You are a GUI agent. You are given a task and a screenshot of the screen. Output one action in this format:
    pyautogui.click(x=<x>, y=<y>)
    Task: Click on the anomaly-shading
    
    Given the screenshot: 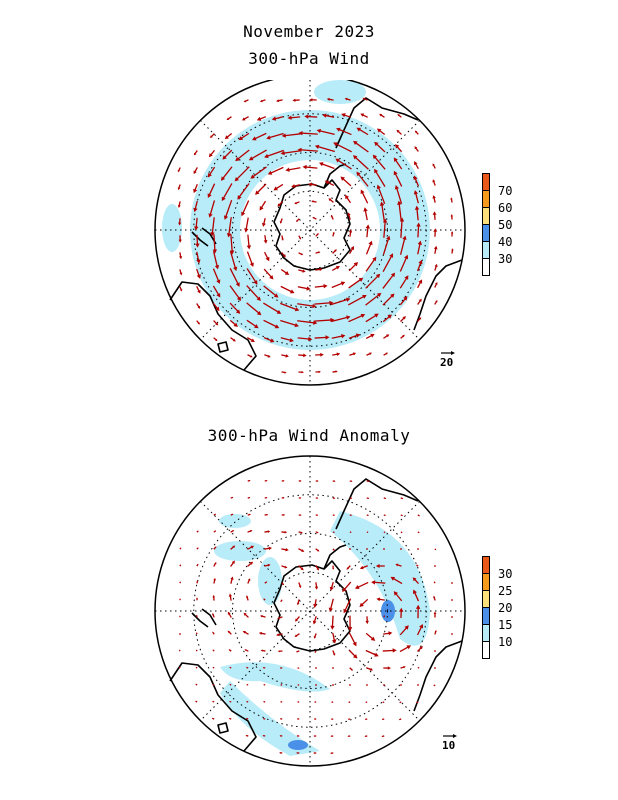 What is the action you would take?
    pyautogui.click(x=322, y=633)
    